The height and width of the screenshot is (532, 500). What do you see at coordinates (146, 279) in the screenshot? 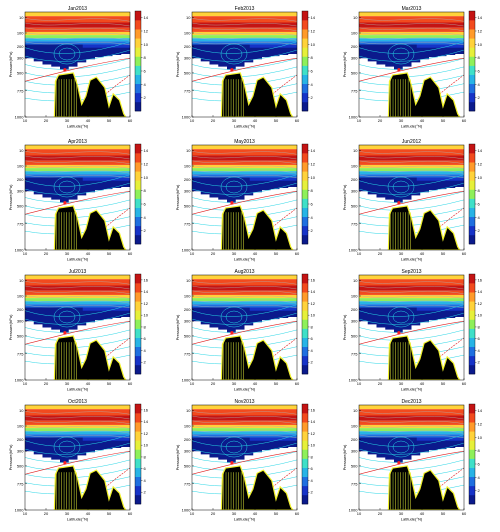
I see `colorbar-tick-label: 16` at bounding box center [146, 279].